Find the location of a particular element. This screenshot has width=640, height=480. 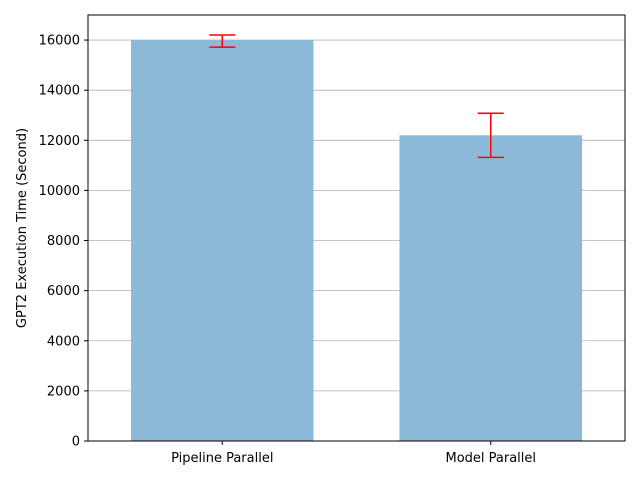

y-axis-title: GPT2 Execution Time (Second) is located at coordinates (22, 228).